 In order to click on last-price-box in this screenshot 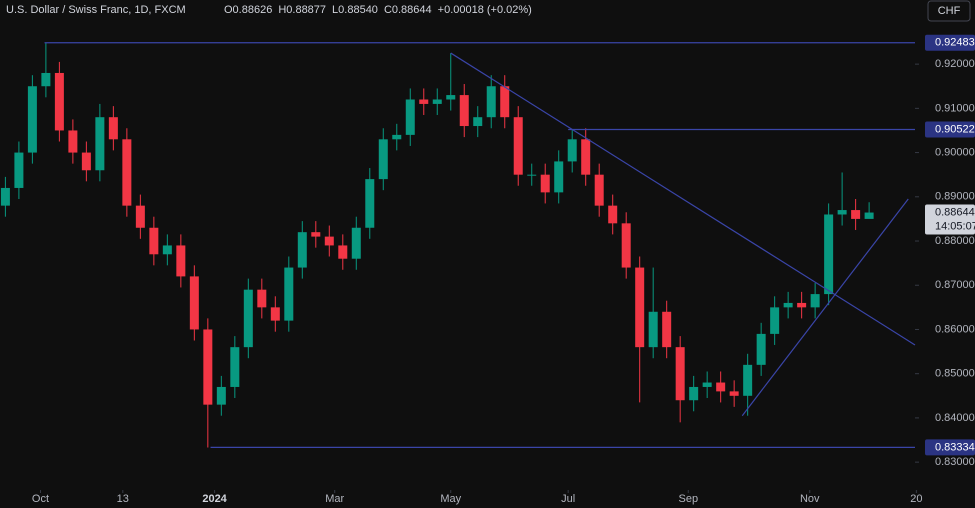, I will do `click(950, 219)`.